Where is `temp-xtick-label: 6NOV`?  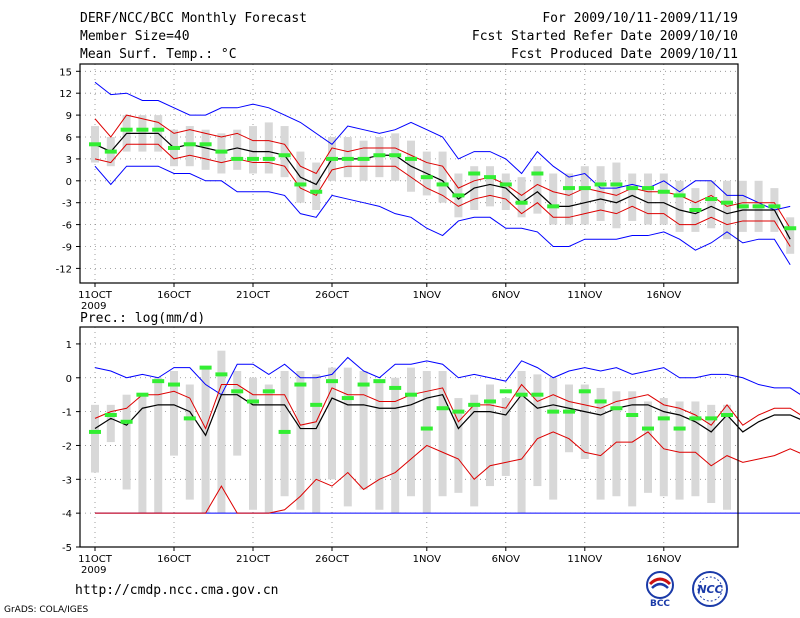 temp-xtick-label: 6NOV is located at coordinates (506, 295).